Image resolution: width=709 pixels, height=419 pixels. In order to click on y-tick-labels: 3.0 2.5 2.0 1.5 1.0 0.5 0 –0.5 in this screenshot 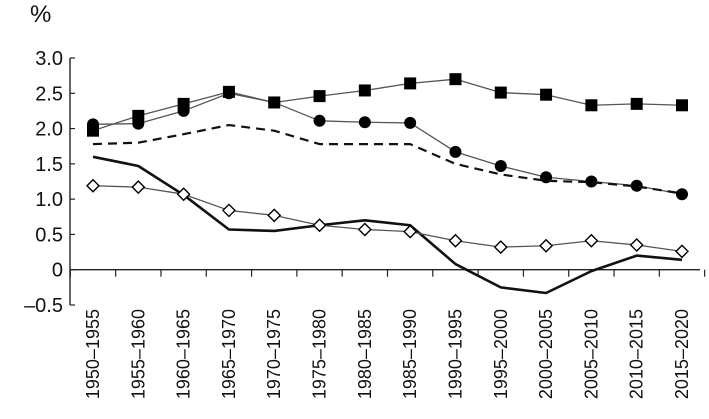, I will do `click(43, 182)`.